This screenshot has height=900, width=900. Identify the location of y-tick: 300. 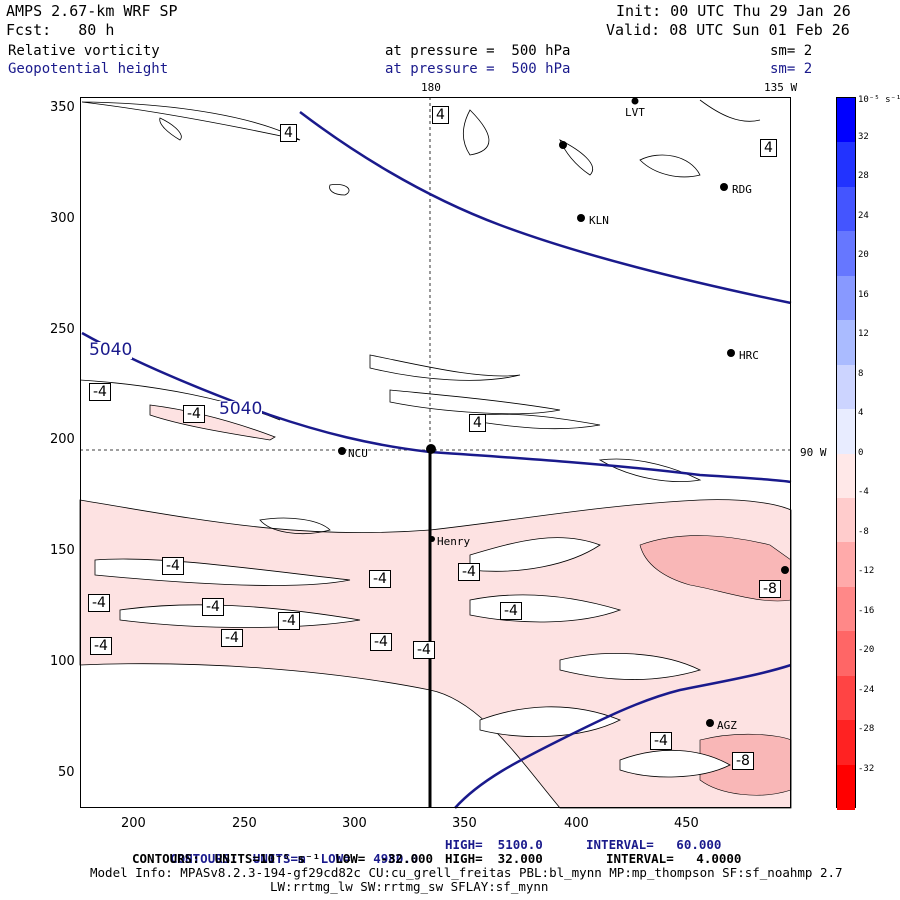
(62, 218).